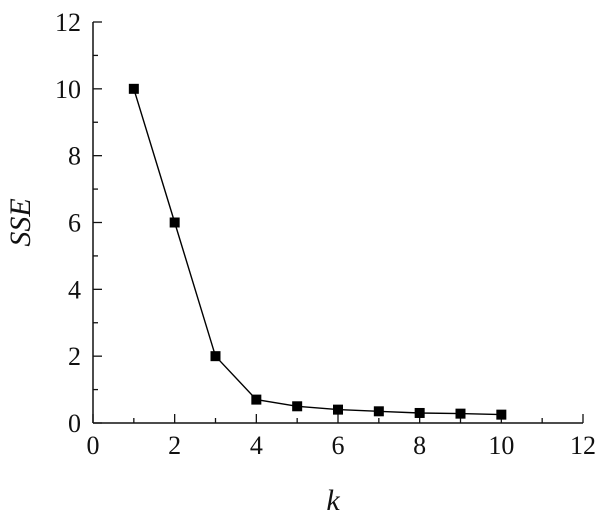 Image resolution: width=614 pixels, height=522 pixels. I want to click on x-tick-label: 10, so click(501, 445).